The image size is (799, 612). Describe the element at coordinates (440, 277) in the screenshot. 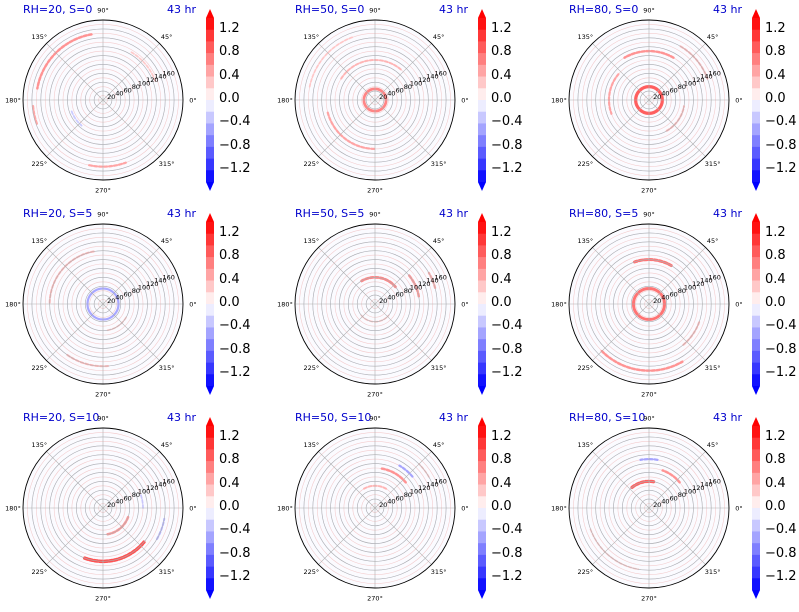

I see `radial-tick-label: 160` at that location.